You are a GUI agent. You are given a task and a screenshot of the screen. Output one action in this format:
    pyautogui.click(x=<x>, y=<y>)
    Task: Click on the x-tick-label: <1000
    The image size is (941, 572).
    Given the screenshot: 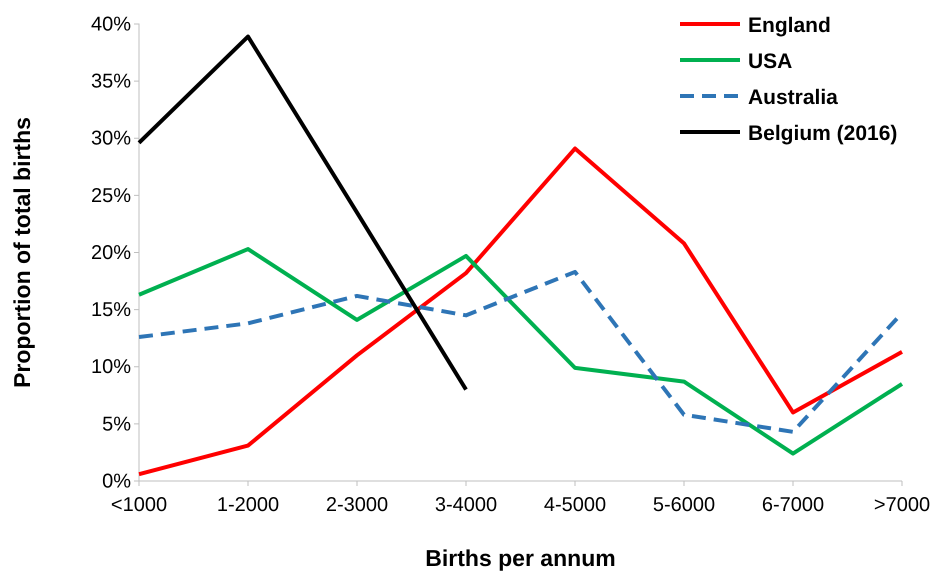 What is the action you would take?
    pyautogui.click(x=139, y=505)
    